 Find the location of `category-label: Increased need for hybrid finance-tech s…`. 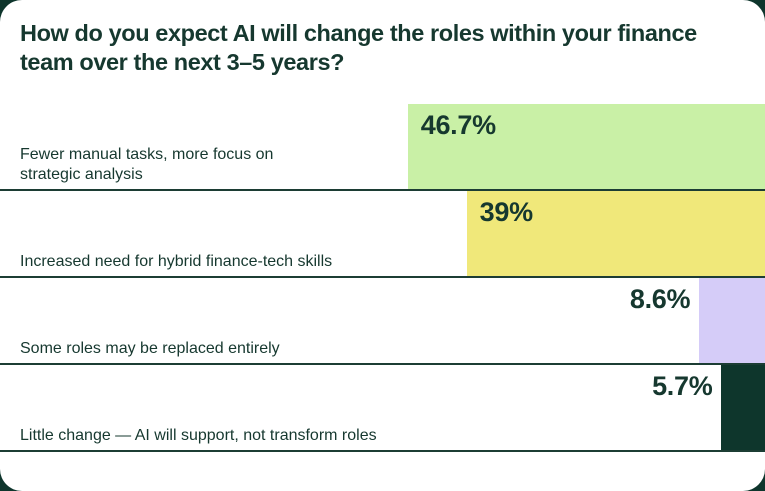

category-label: Increased need for hybrid finance-tech s… is located at coordinates (176, 261).